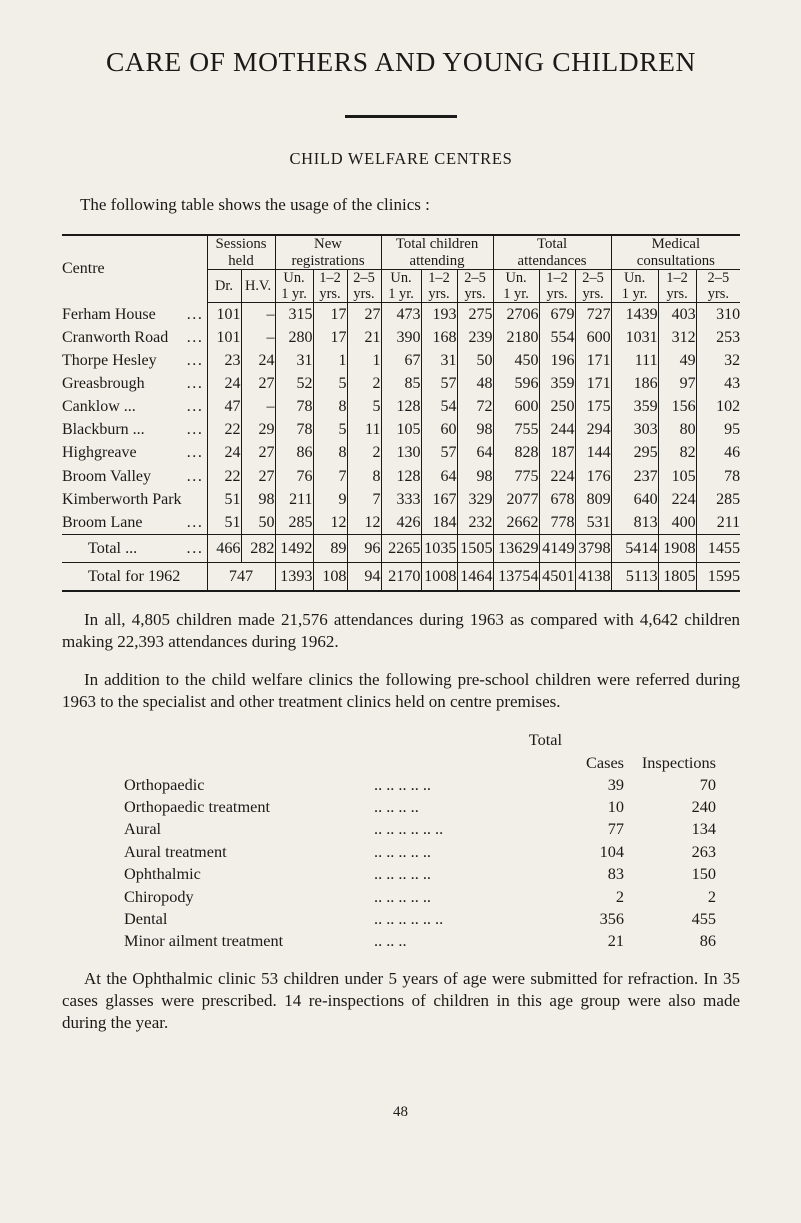  What do you see at coordinates (258, 430) in the screenshot?
I see `cell-sessions-hv: 29` at bounding box center [258, 430].